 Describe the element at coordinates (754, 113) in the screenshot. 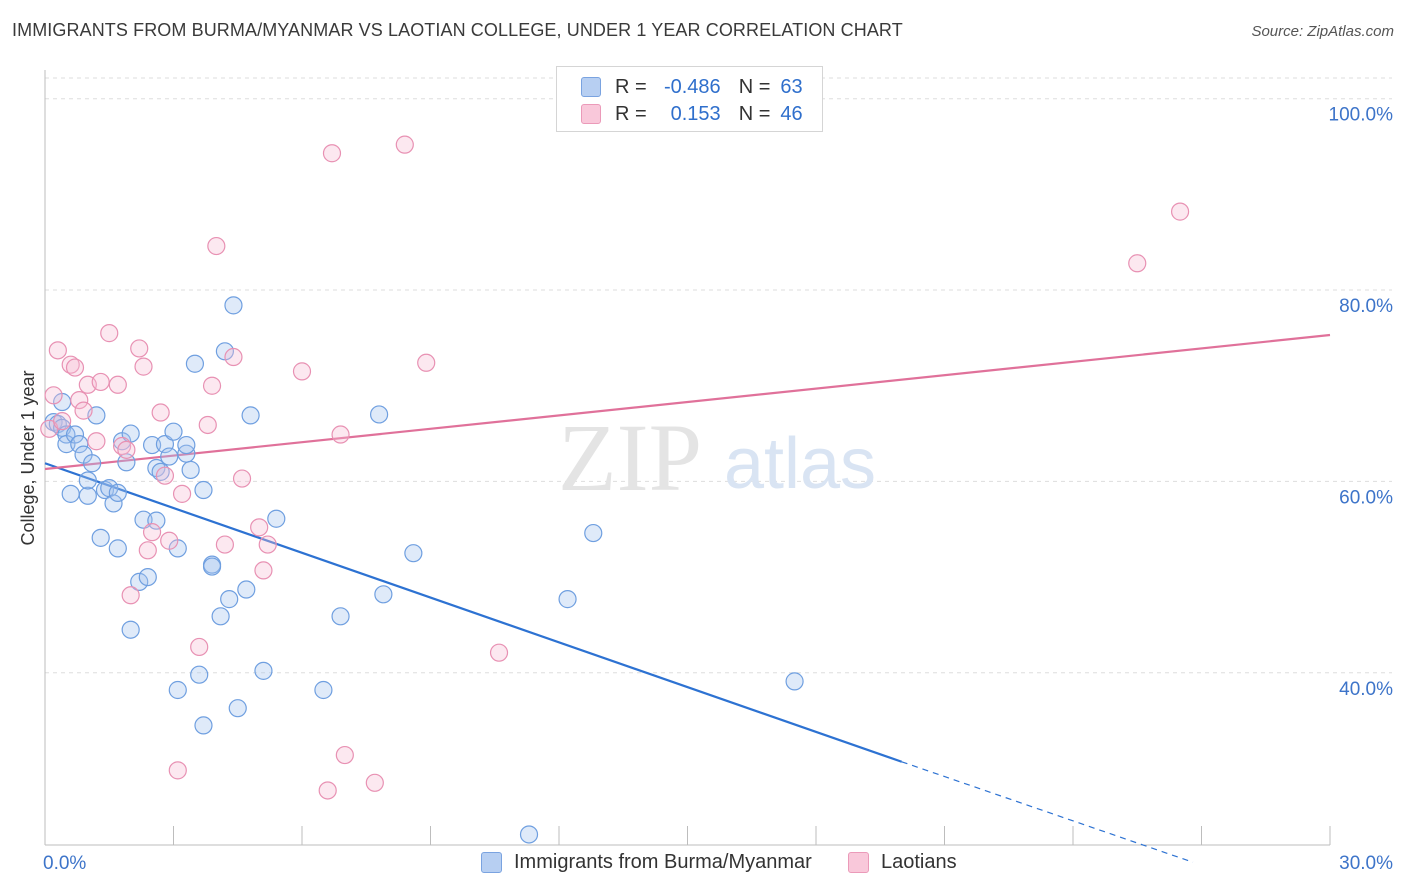

I see `legend-n-label: N =` at that location.